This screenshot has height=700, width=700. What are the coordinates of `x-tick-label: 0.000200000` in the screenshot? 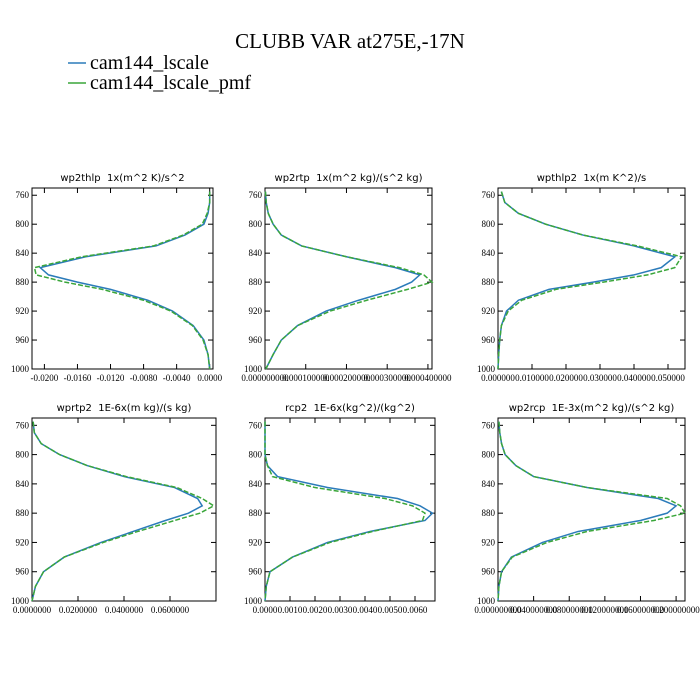 It's located at (347, 378).